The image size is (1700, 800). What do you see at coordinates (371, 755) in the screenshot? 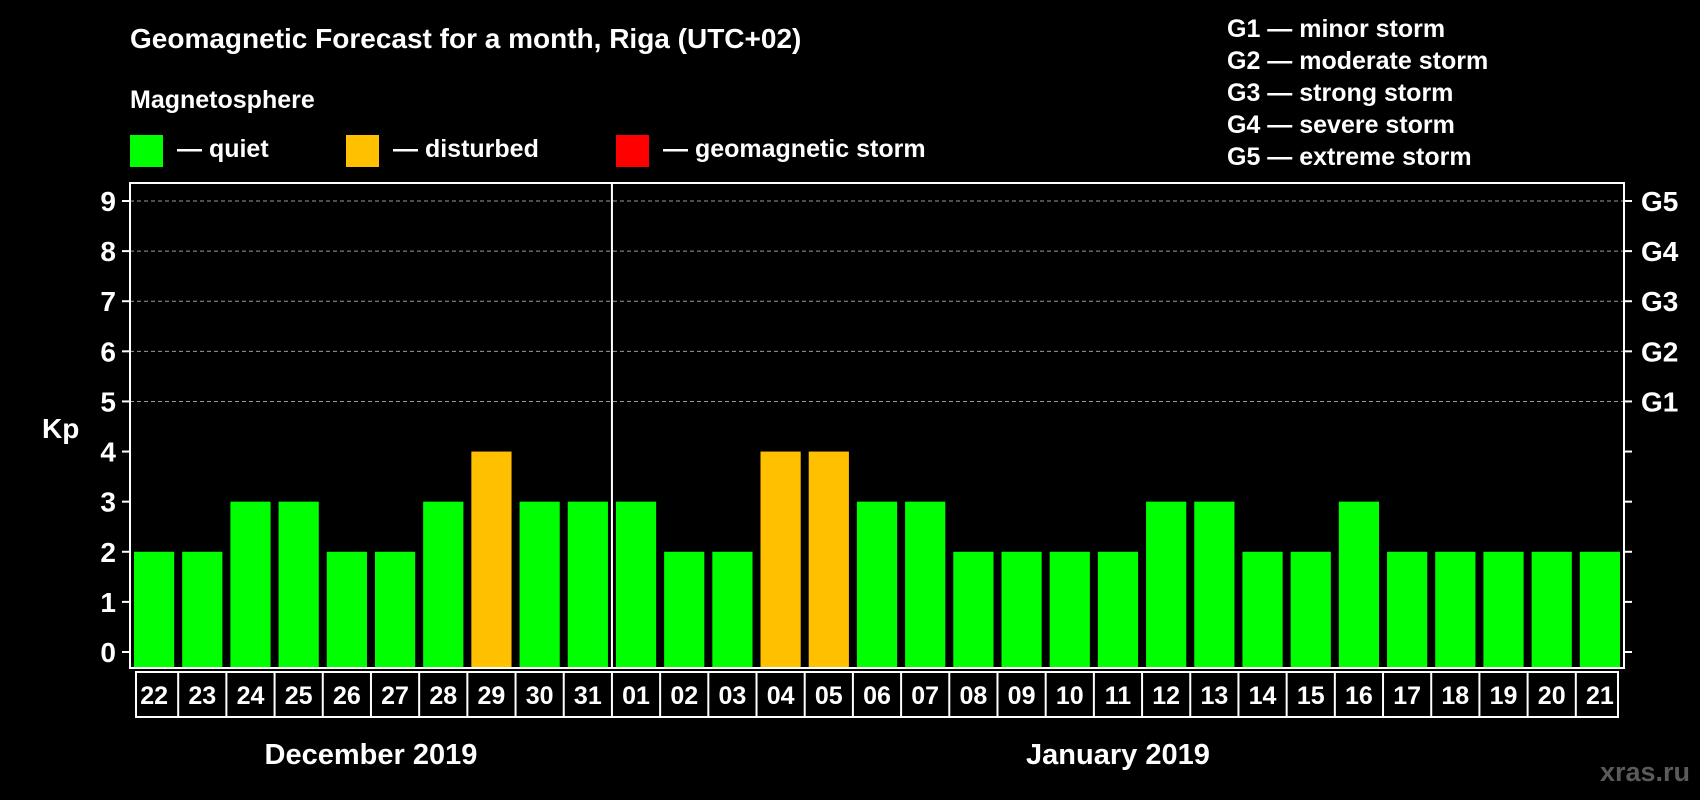
I see `month-label-0: December 2019` at bounding box center [371, 755].